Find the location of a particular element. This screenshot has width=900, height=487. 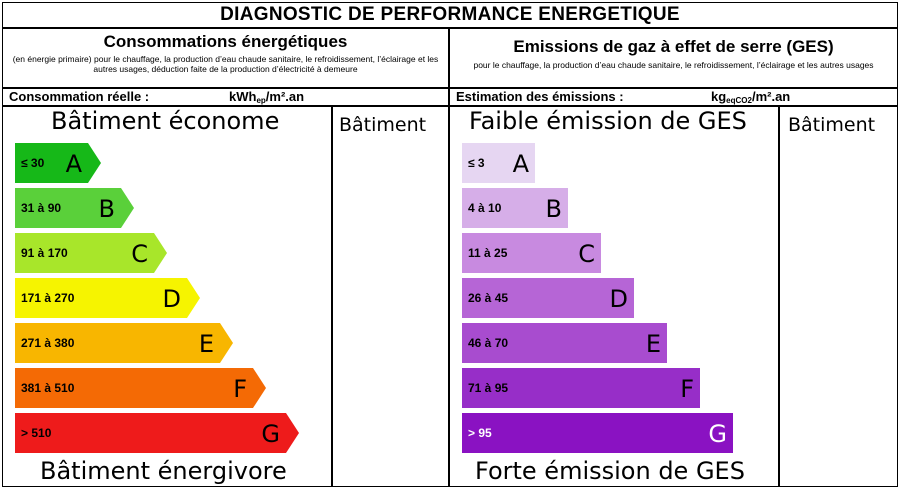

ges-heading: Emissions de gaz à effet de serre (GES) is located at coordinates (673, 46).